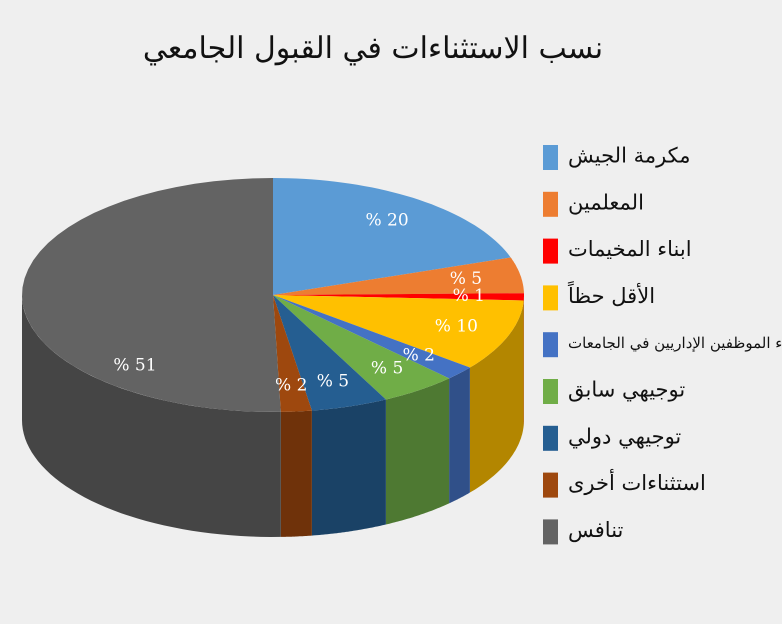  I want to click on legend-label: الأقل حظاً, so click(611, 294).